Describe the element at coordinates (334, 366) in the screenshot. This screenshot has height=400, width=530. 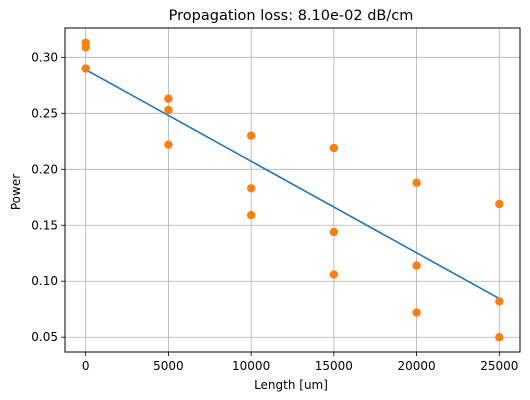
I see `x-tick-label: 15000` at that location.